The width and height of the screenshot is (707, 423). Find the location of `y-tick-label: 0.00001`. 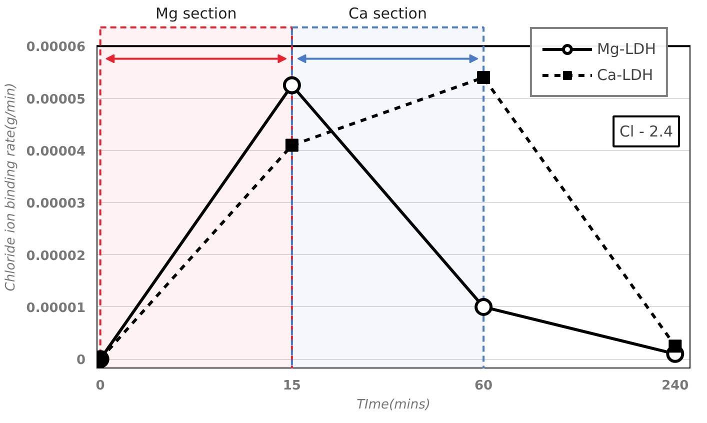

y-tick-label: 0.00001 is located at coordinates (56, 308).